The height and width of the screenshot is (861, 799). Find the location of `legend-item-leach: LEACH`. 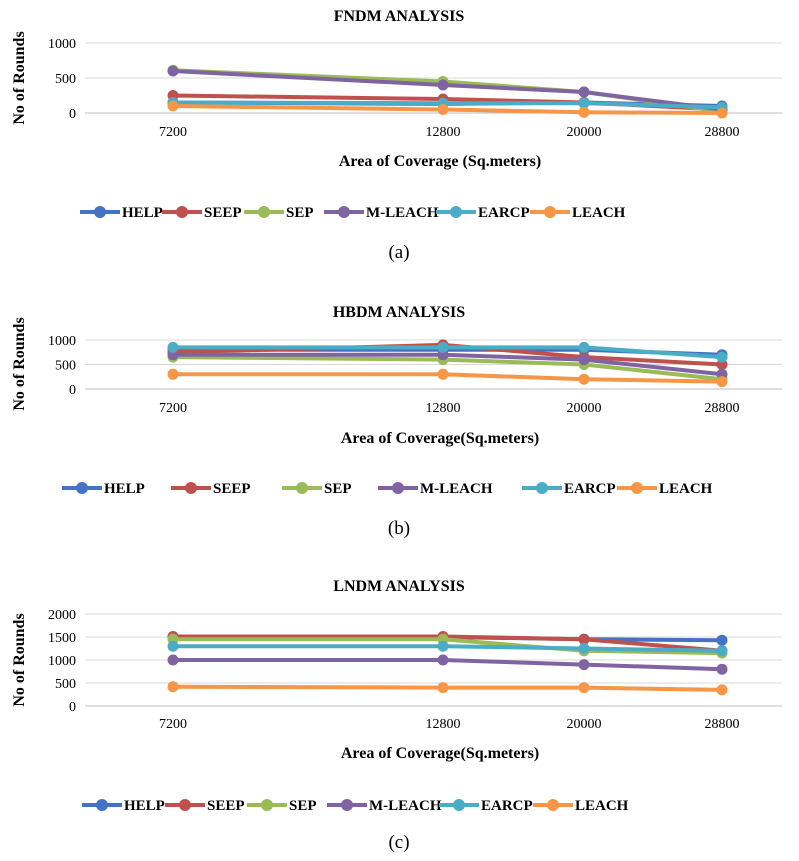

legend-item-leach: LEACH is located at coordinates (581, 806).